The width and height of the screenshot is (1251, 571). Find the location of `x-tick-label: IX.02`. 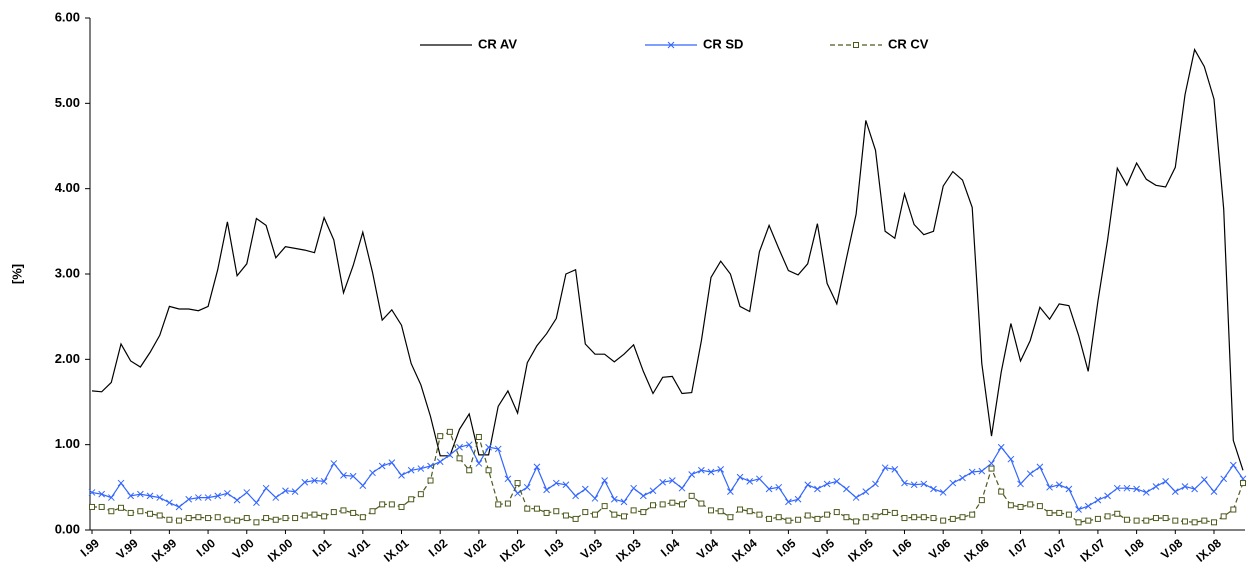

x-tick-label: IX.02 is located at coordinates (512, 550).